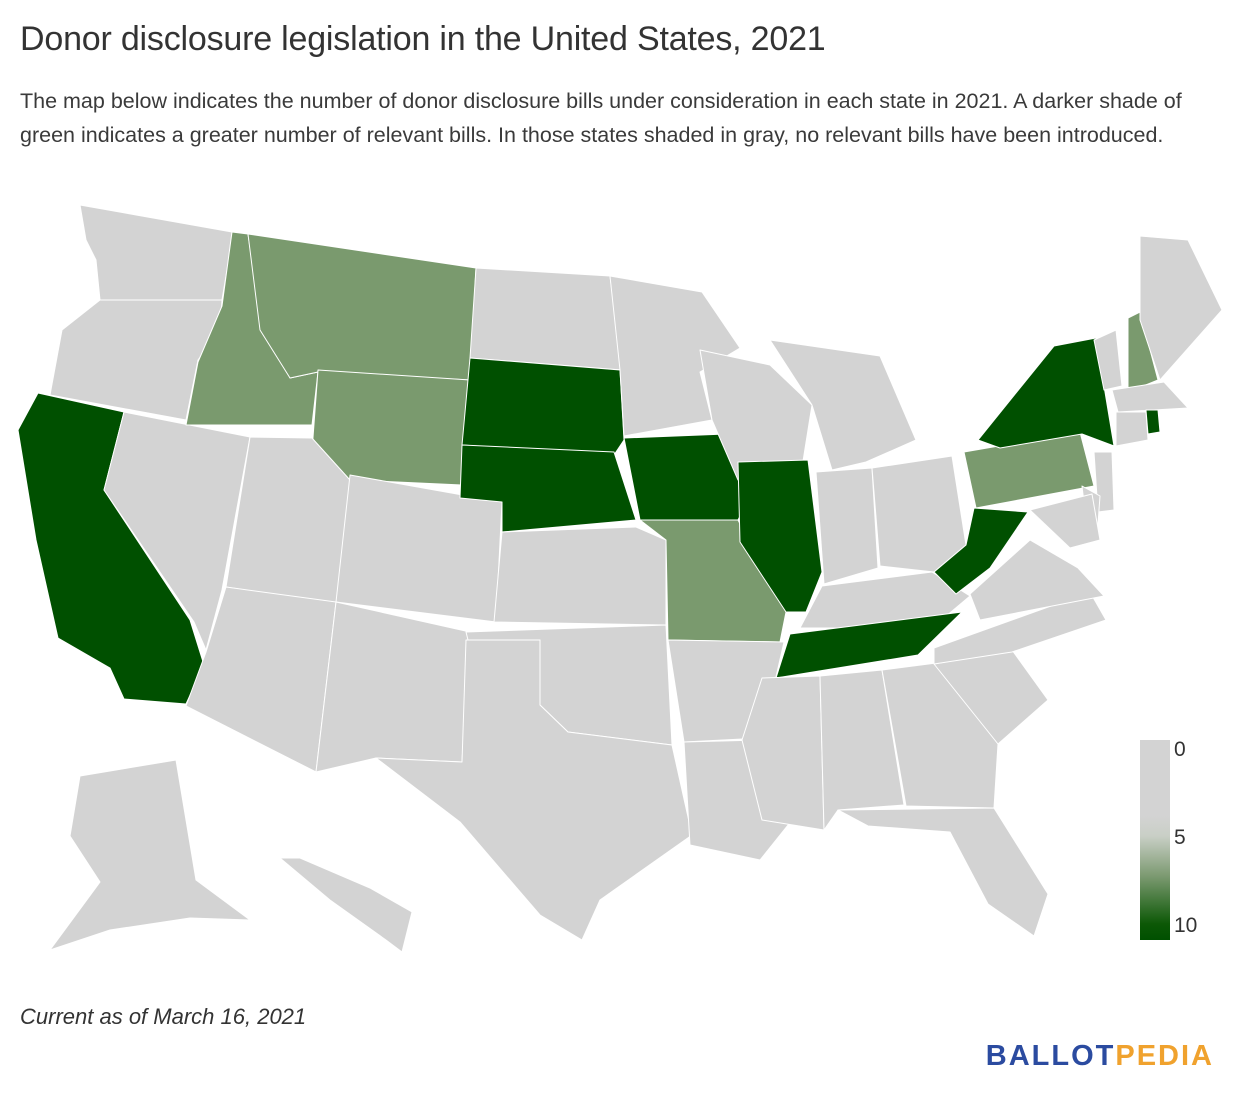 The image size is (1240, 1106). Describe the element at coordinates (1180, 837) in the screenshot. I see `legend-tick-mid: 5` at that location.